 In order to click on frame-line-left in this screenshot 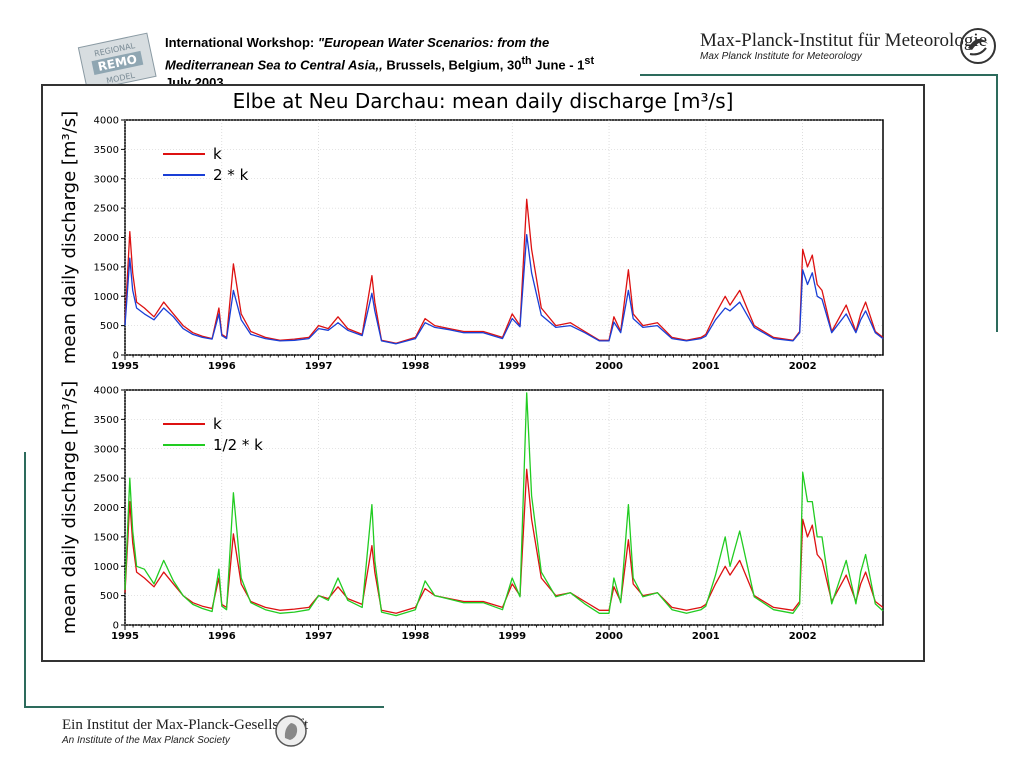, I will do `click(25, 580)`.